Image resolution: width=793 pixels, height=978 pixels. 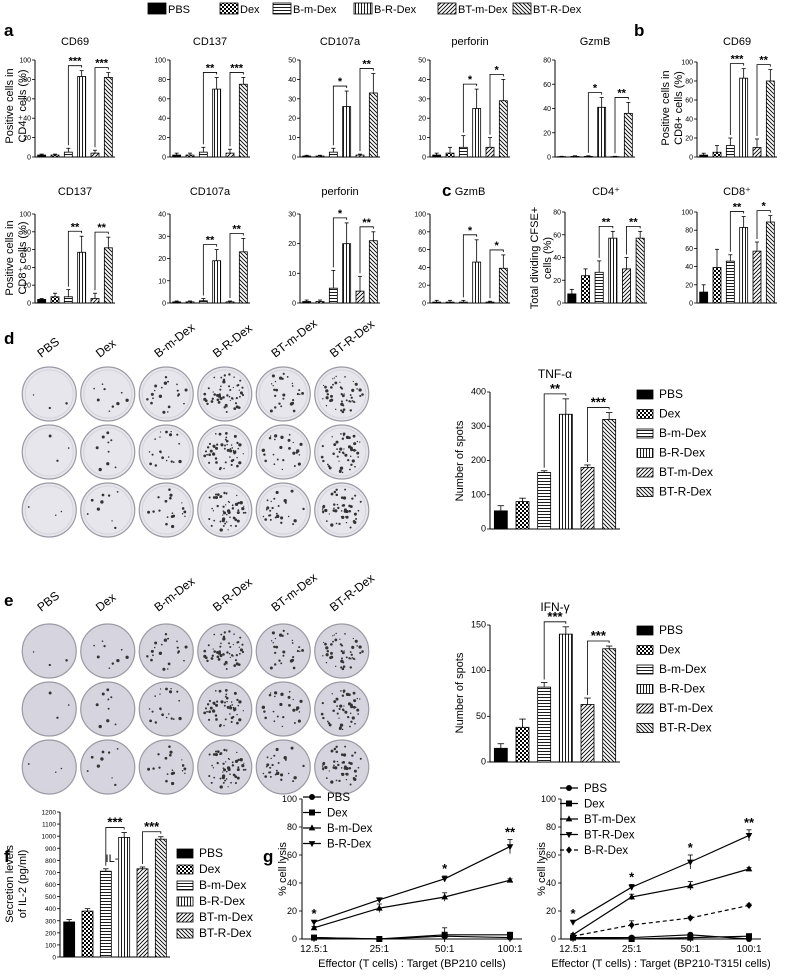 I want to click on significance-stars: ***, so click(x=115, y=822).